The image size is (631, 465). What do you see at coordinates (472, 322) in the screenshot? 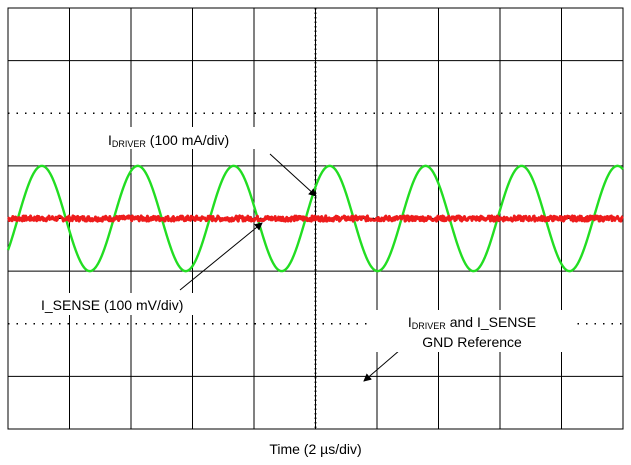
I see `gnd-label-line1: IDRIVER and I_SENSE` at bounding box center [472, 322].